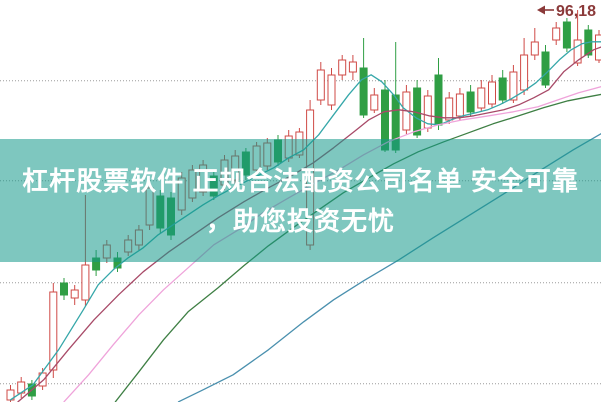  I want to click on promo-text-line1: 杠杆股票软件 正规合法配资公司名单 安全可靠, so click(300, 180).